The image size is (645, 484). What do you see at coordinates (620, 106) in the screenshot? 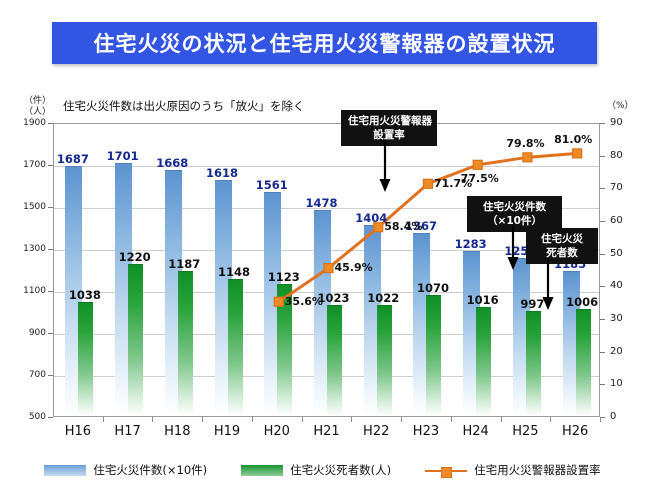
I see `right-axis-unit: （%）` at bounding box center [620, 106].